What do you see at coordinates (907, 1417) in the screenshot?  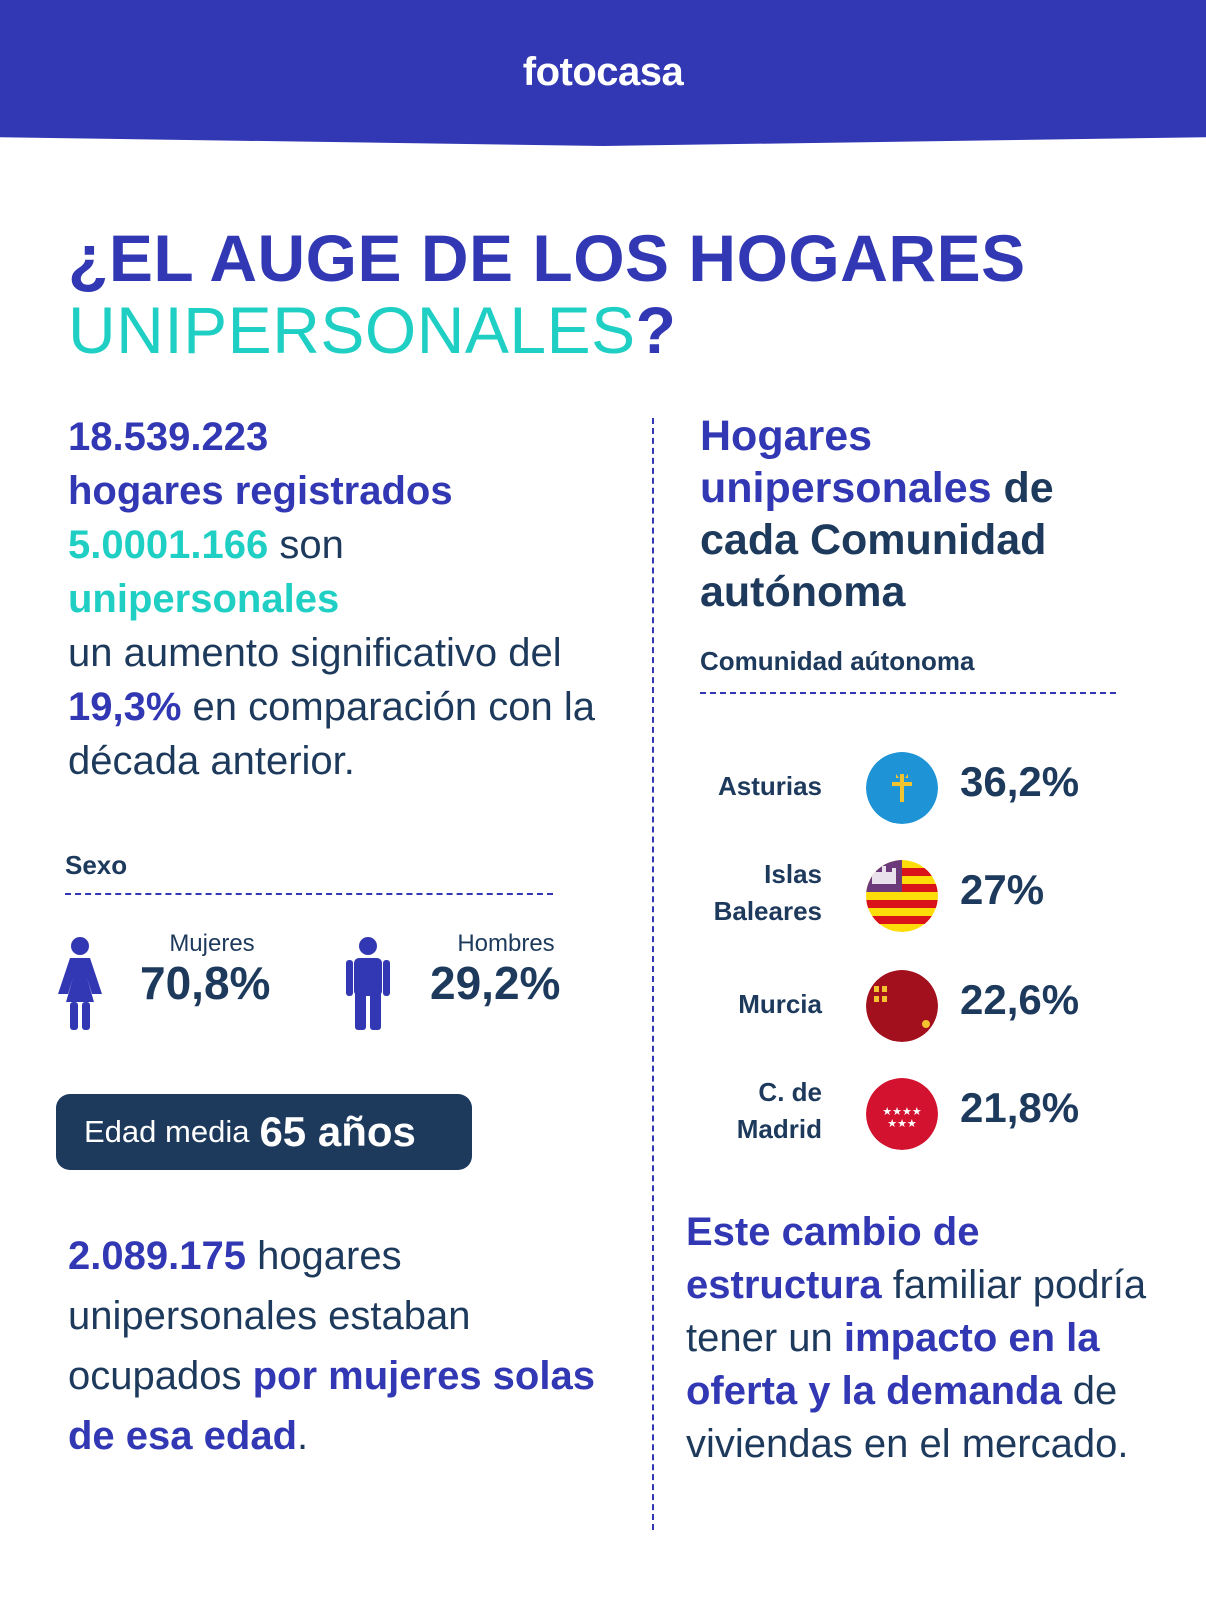 I see `impact-text-2: de viviendas en el mercado.` at bounding box center [907, 1417].